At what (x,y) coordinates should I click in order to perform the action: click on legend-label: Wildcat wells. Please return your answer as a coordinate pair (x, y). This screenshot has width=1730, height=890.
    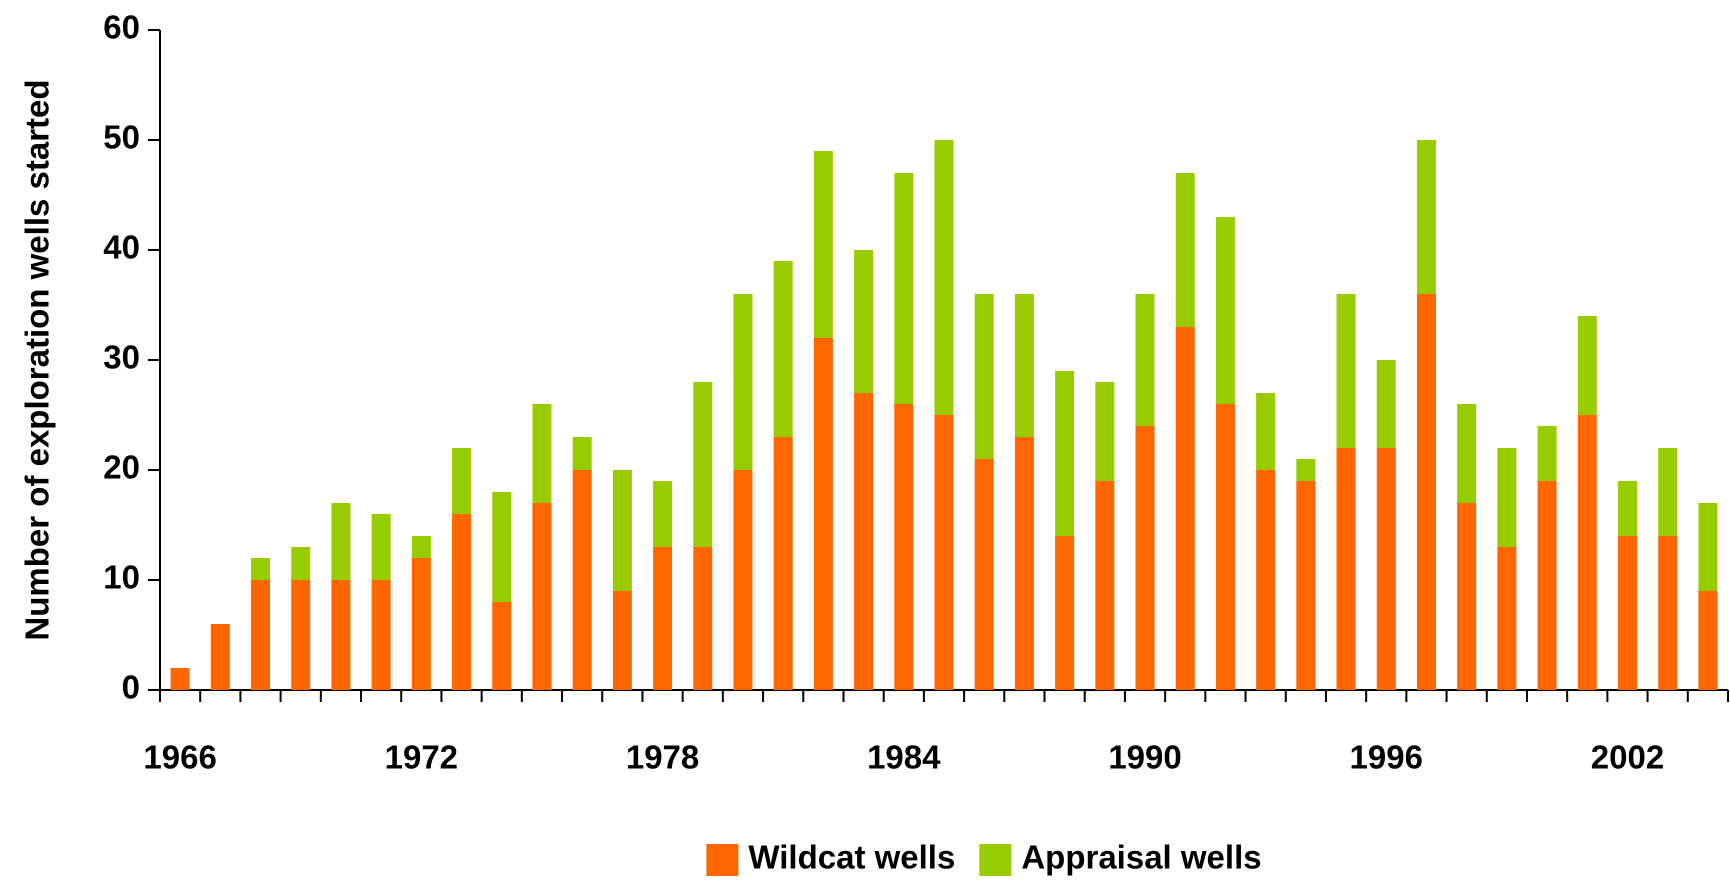
    Looking at the image, I should click on (851, 857).